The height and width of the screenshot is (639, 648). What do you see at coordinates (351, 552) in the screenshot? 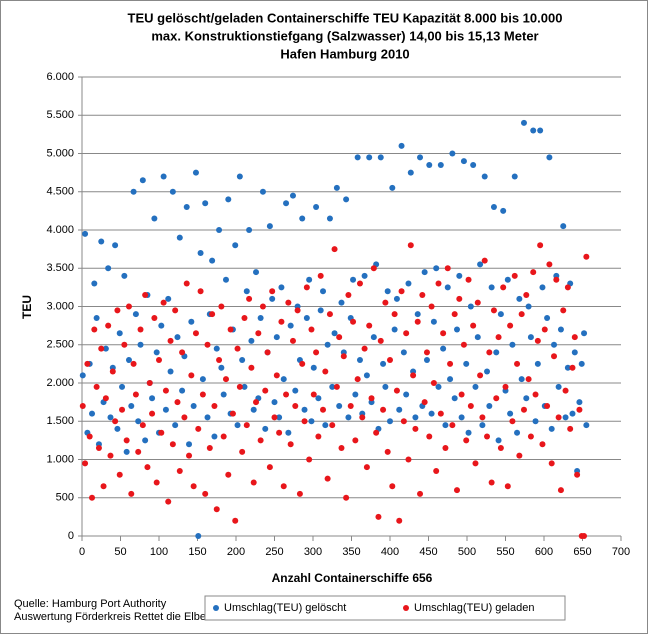
I see `x-tick-label: 350` at bounding box center [351, 552].